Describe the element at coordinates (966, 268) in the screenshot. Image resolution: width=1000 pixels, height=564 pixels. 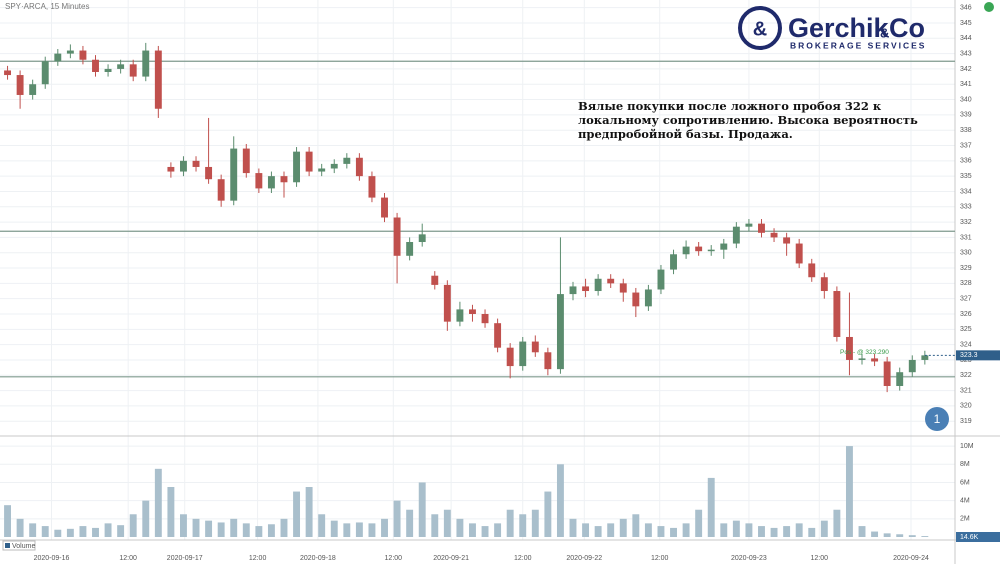
I see `y-tick-label: 329` at that location.